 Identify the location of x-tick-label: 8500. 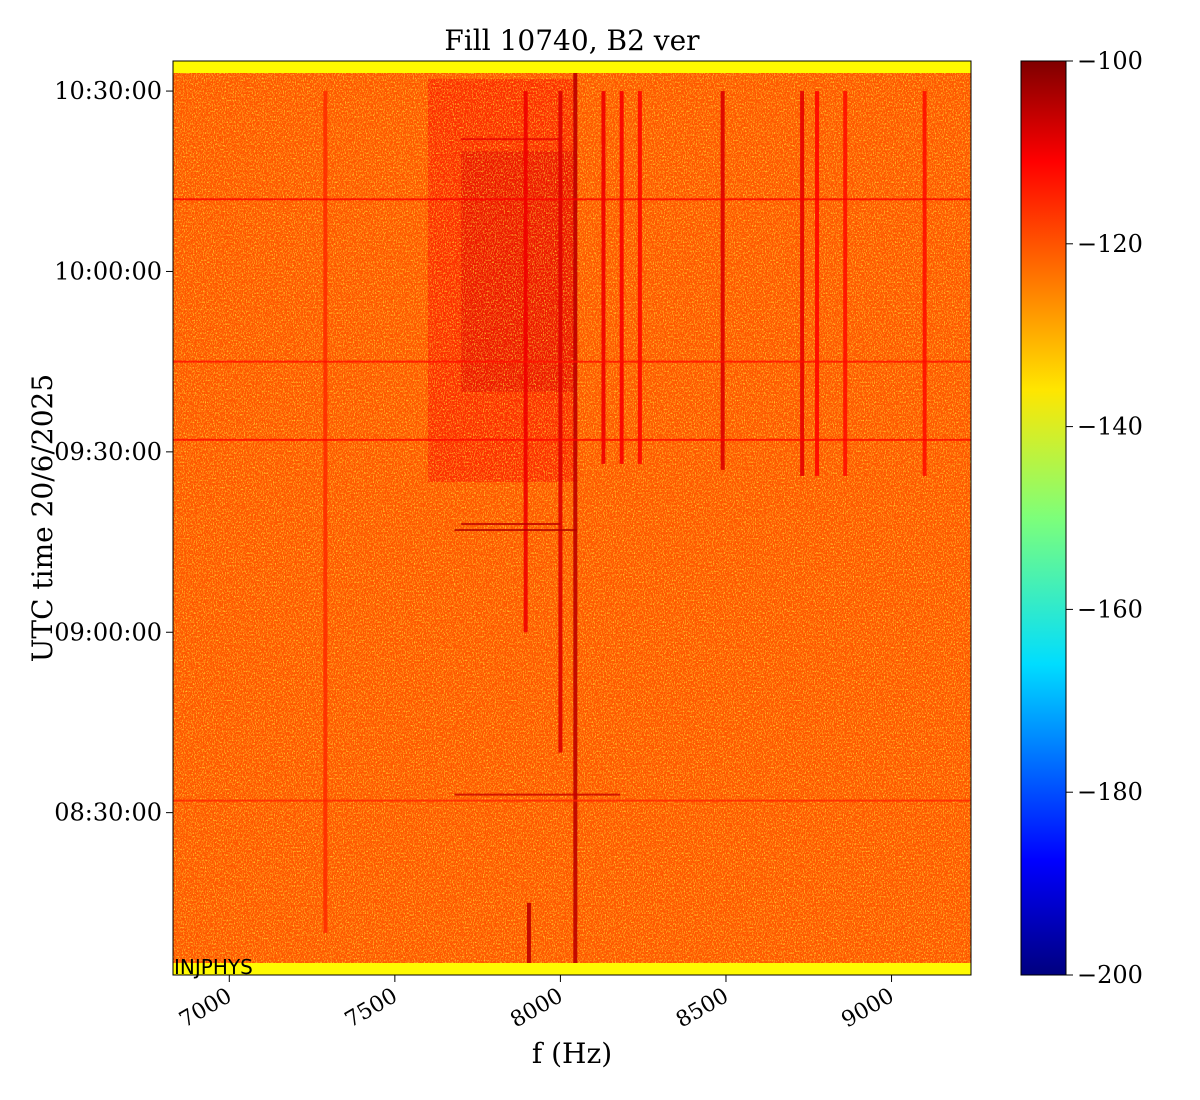
(702, 1009).